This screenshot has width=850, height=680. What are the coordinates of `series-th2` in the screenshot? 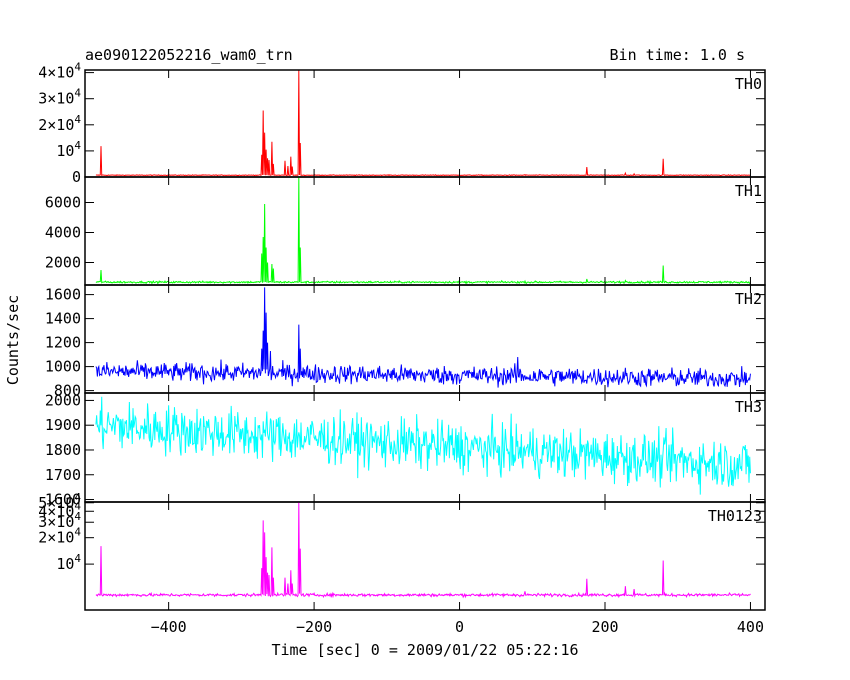 It's located at (423, 337).